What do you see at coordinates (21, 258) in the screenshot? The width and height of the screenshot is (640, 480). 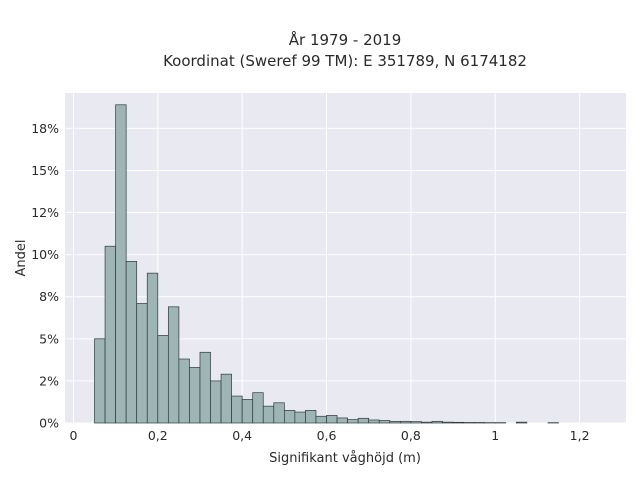 I see `y-axis-label: Andel` at bounding box center [21, 258].